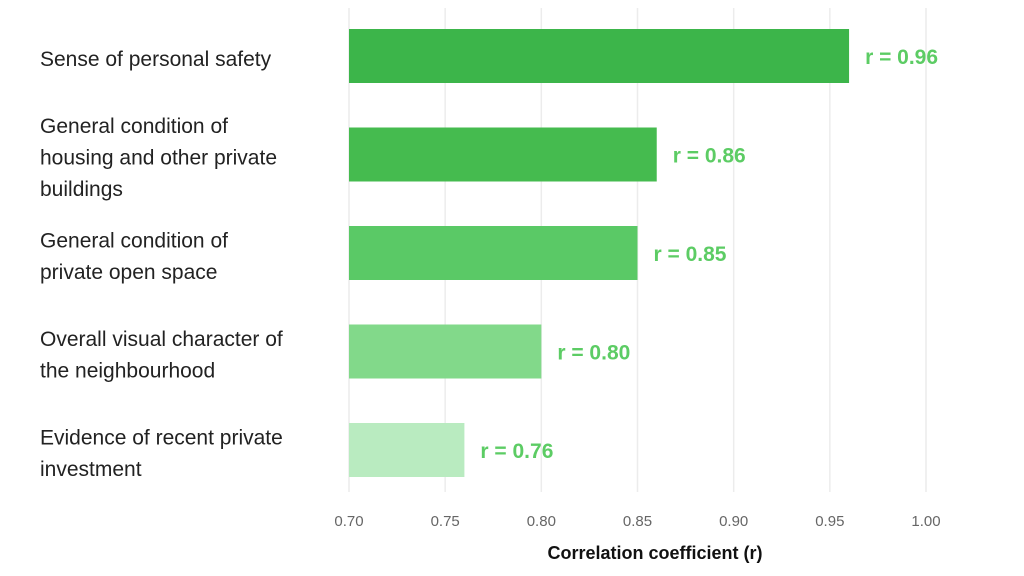  What do you see at coordinates (709, 156) in the screenshot?
I see `value-label: r = 0.86` at bounding box center [709, 156].